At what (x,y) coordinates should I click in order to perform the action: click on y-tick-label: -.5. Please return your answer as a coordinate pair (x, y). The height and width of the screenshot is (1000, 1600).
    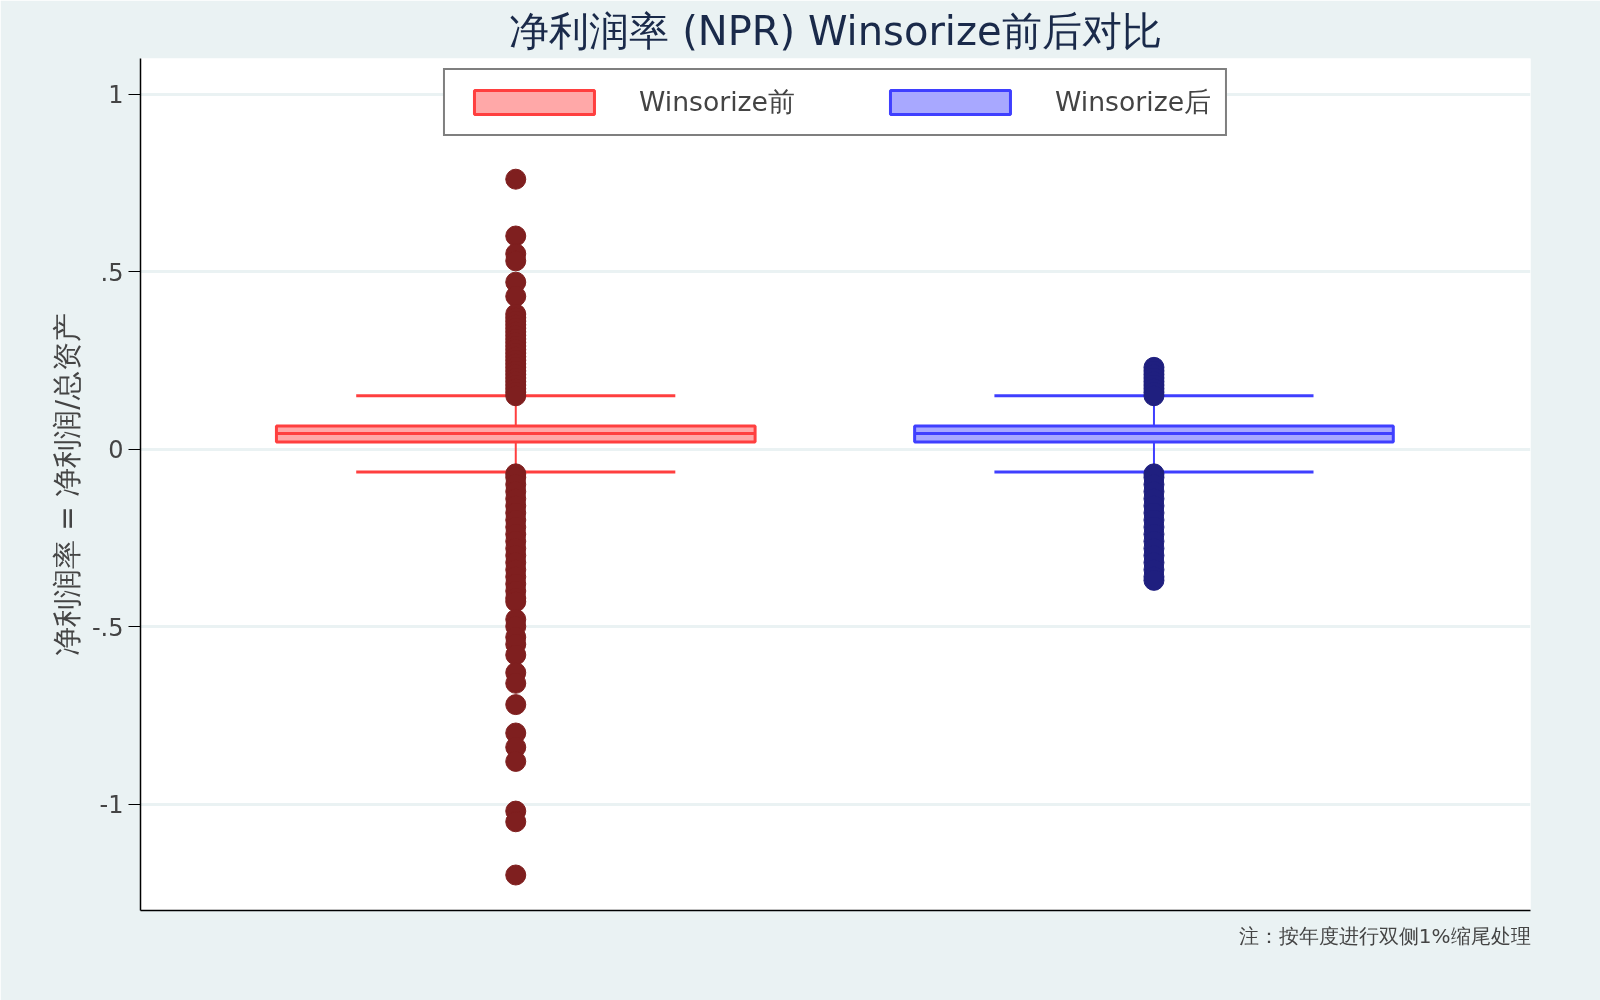
    Looking at the image, I should click on (107, 627).